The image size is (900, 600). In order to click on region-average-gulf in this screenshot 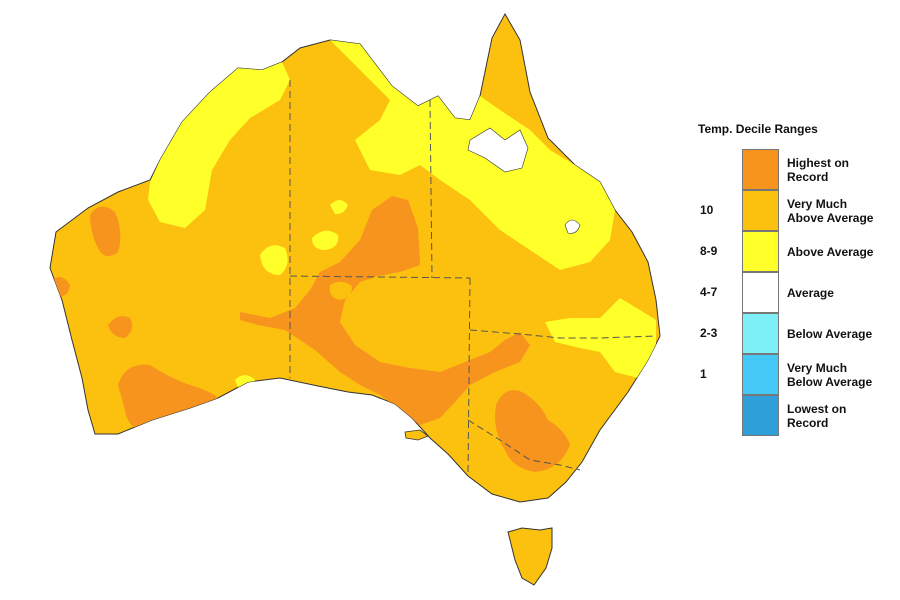, I will do `click(498, 150)`.